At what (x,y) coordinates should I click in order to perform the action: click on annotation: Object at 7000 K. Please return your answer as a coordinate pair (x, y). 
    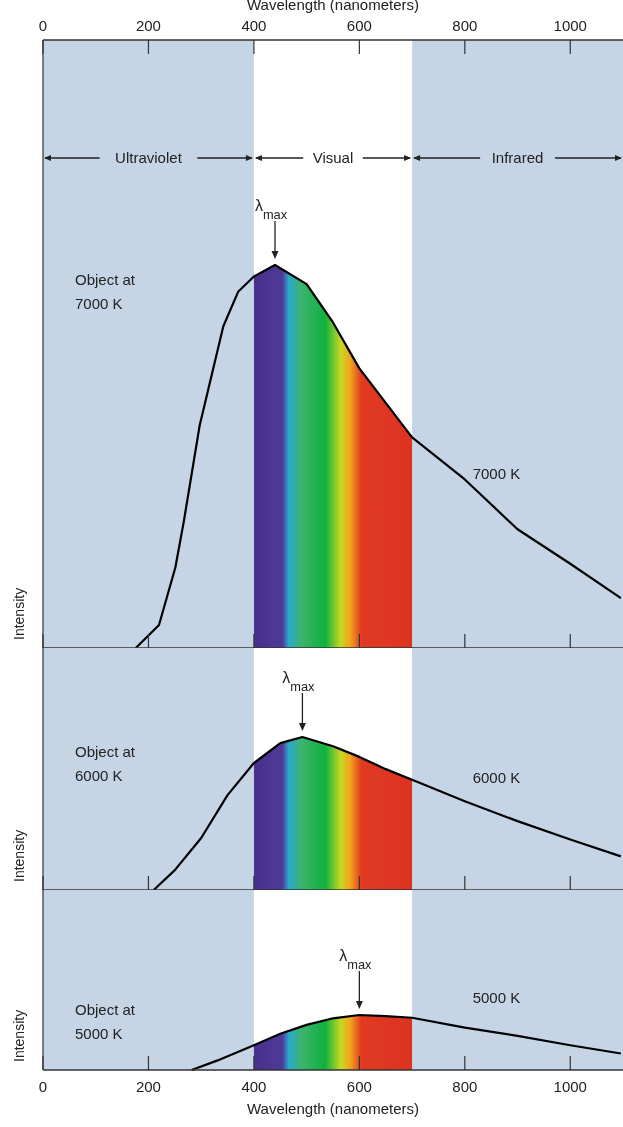
    Looking at the image, I should click on (105, 291).